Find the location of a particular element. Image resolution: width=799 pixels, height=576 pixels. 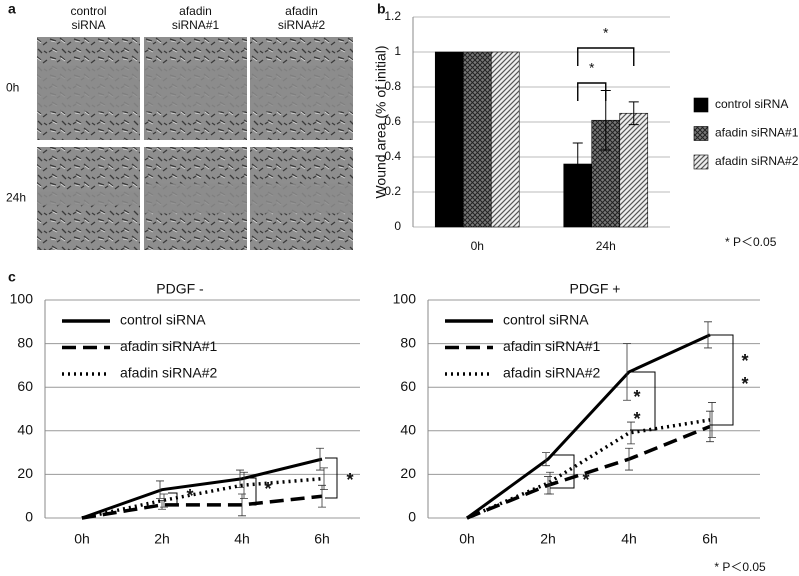

y-tick-label: 0.2 is located at coordinates (392, 191).